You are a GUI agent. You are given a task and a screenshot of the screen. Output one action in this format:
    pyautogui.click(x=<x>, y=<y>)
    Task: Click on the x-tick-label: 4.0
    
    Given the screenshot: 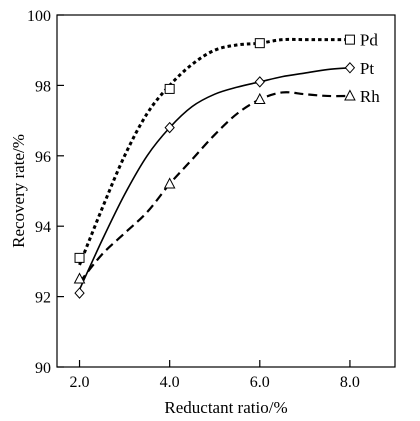 What is the action you would take?
    pyautogui.click(x=170, y=382)
    